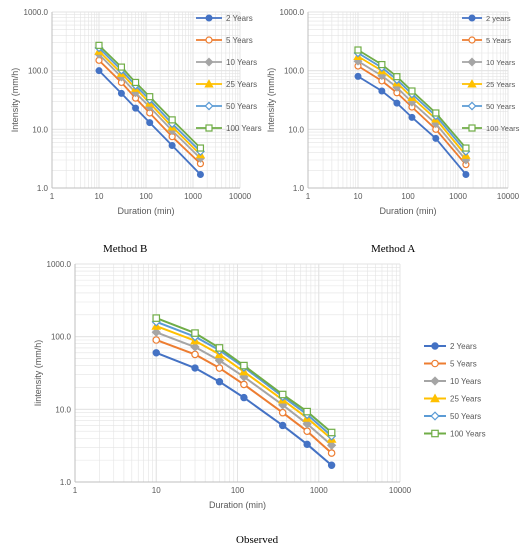 This screenshot has height=550, width=528. I want to click on series-5-years, so click(244, 396).